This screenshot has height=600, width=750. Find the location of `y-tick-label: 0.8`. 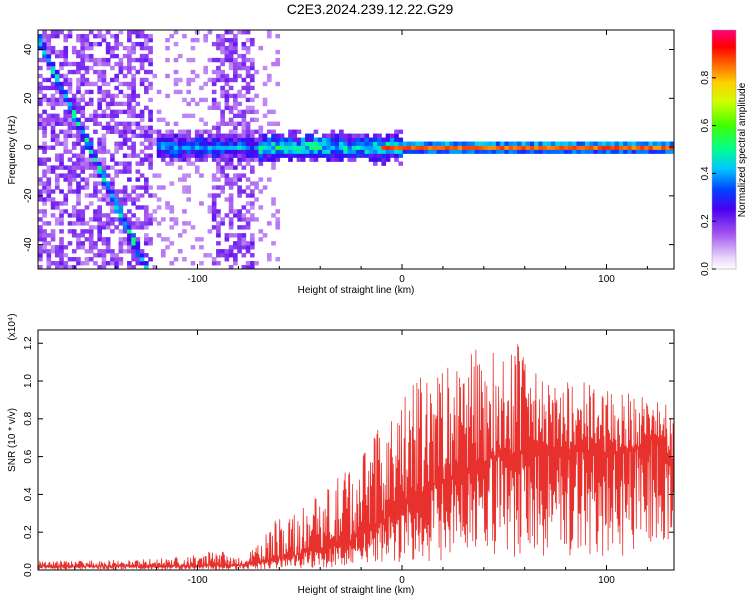

y-tick-label: 0.8 is located at coordinates (28, 418).